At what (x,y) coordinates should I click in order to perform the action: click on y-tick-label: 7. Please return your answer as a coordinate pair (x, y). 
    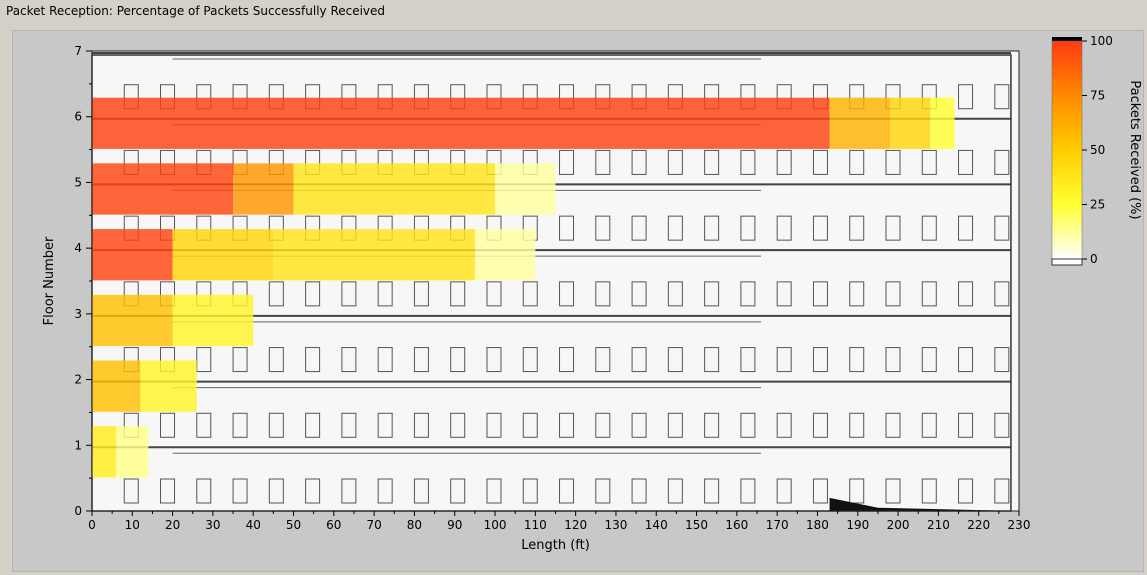
    Looking at the image, I should click on (78, 51).